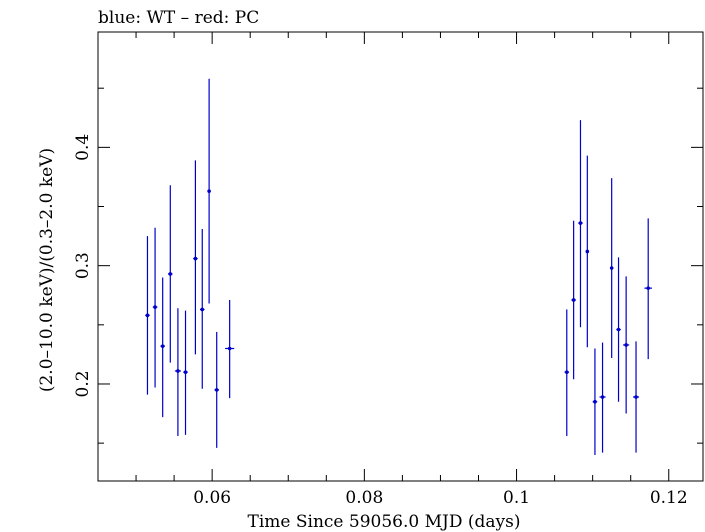 The width and height of the screenshot is (705, 532). Describe the element at coordinates (384, 522) in the screenshot. I see `x-axis-label: Time Since 59056.0 MJD (days)` at that location.